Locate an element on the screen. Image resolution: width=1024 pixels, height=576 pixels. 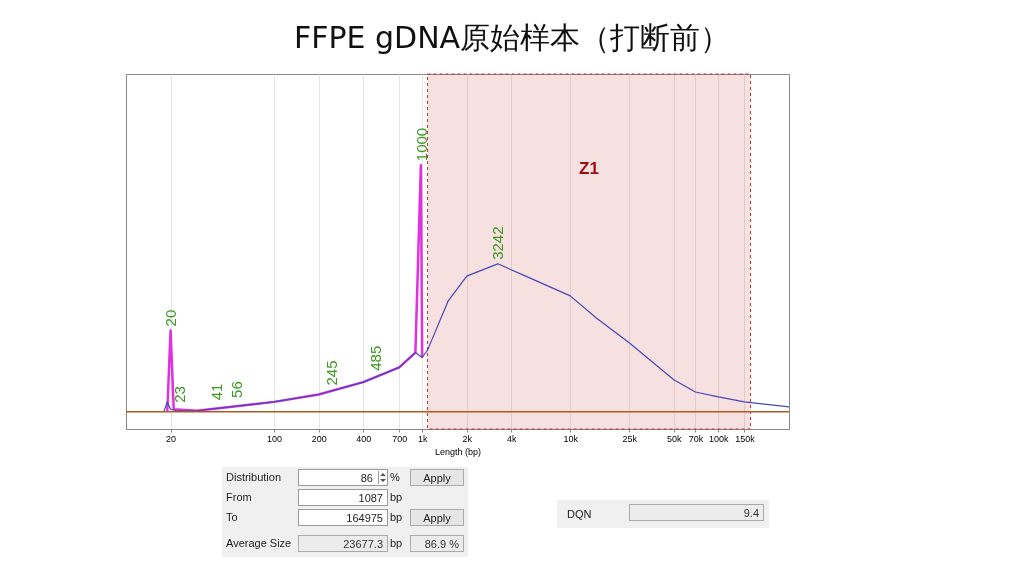
x-axis-title: Length (bp) is located at coordinates (458, 451).